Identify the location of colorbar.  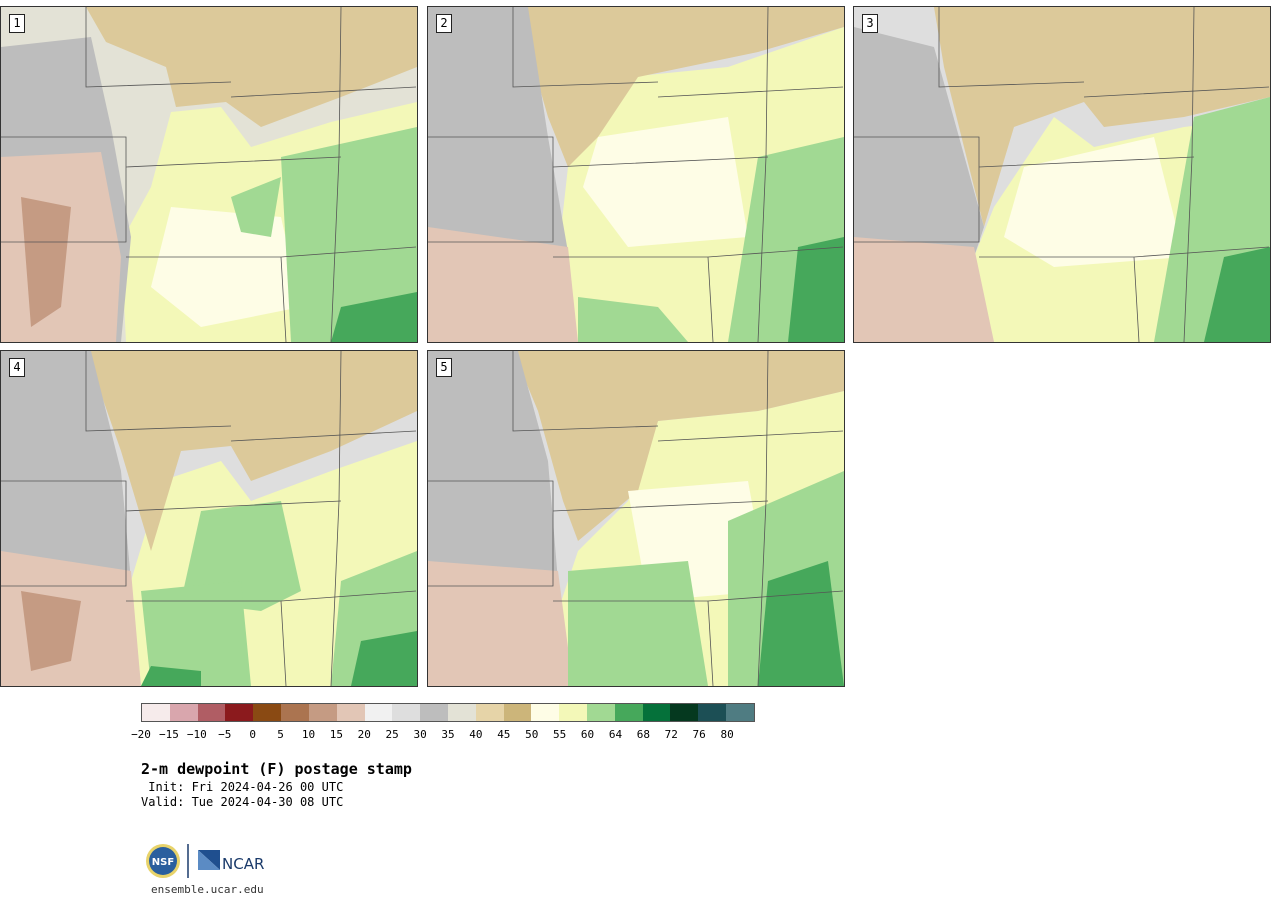
(448, 712).